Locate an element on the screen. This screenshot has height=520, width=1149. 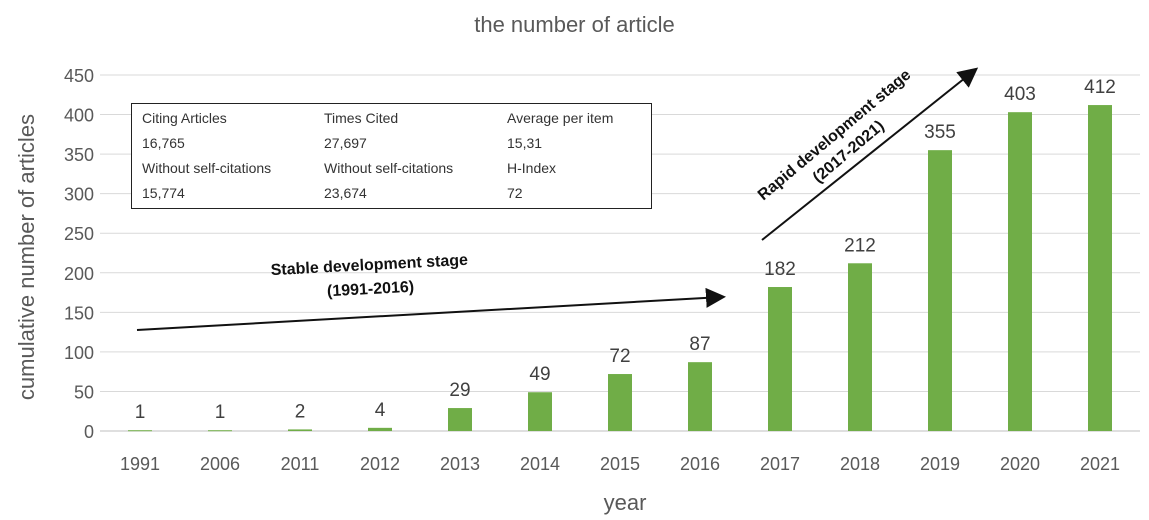
x-tick-label: 2020 is located at coordinates (1020, 464).